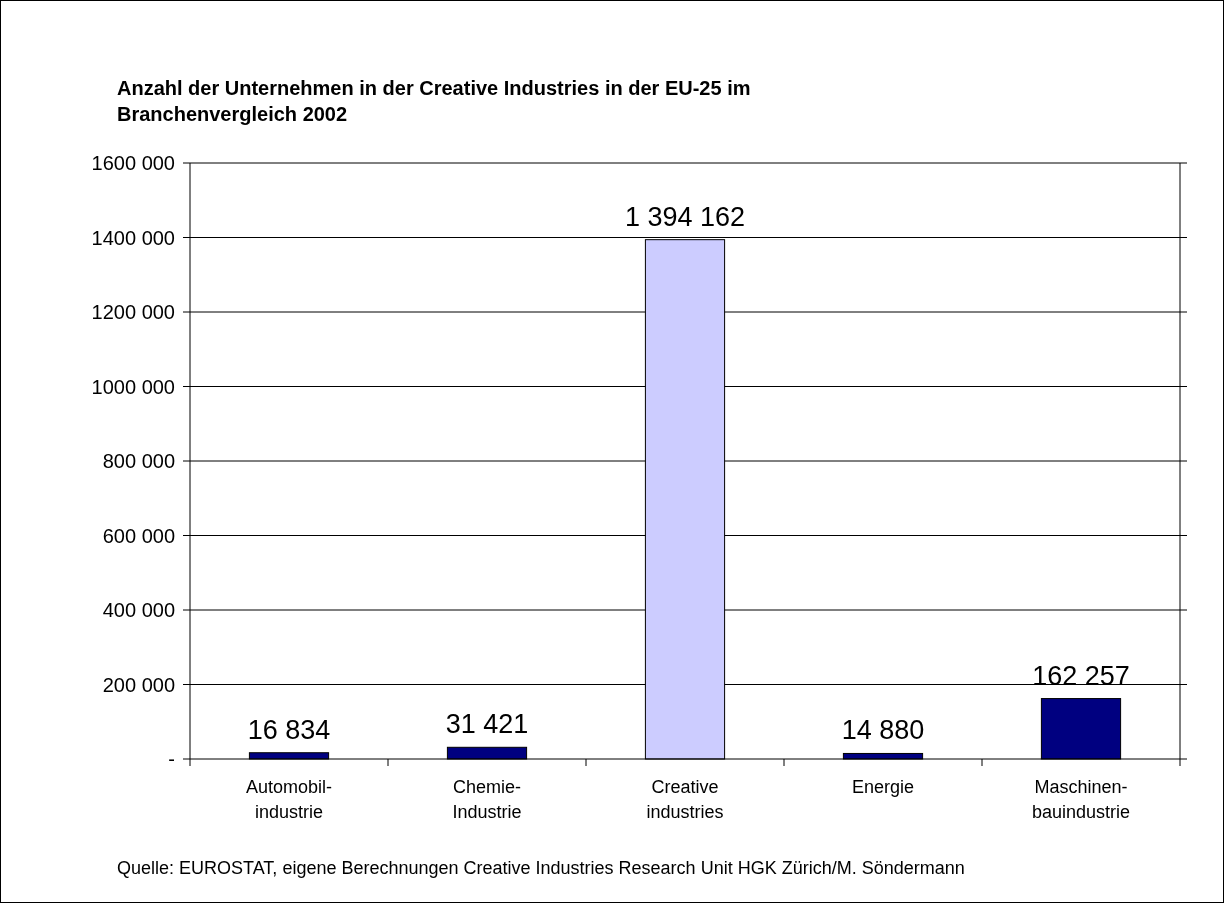 The height and width of the screenshot is (903, 1224). Describe the element at coordinates (883, 787) in the screenshot. I see `x-tick-label: Energie` at that location.